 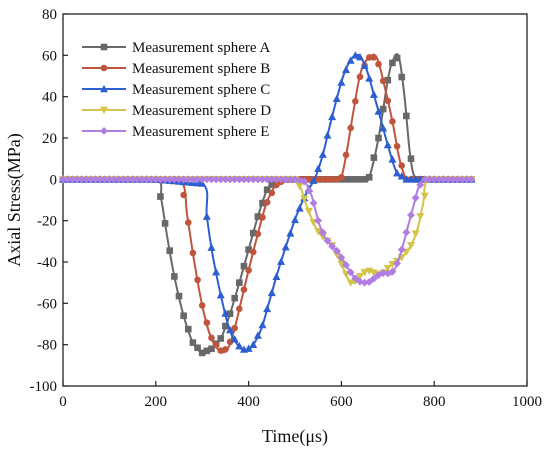 I want to click on legend-entry: Measurement sphere E, so click(x=175, y=132).